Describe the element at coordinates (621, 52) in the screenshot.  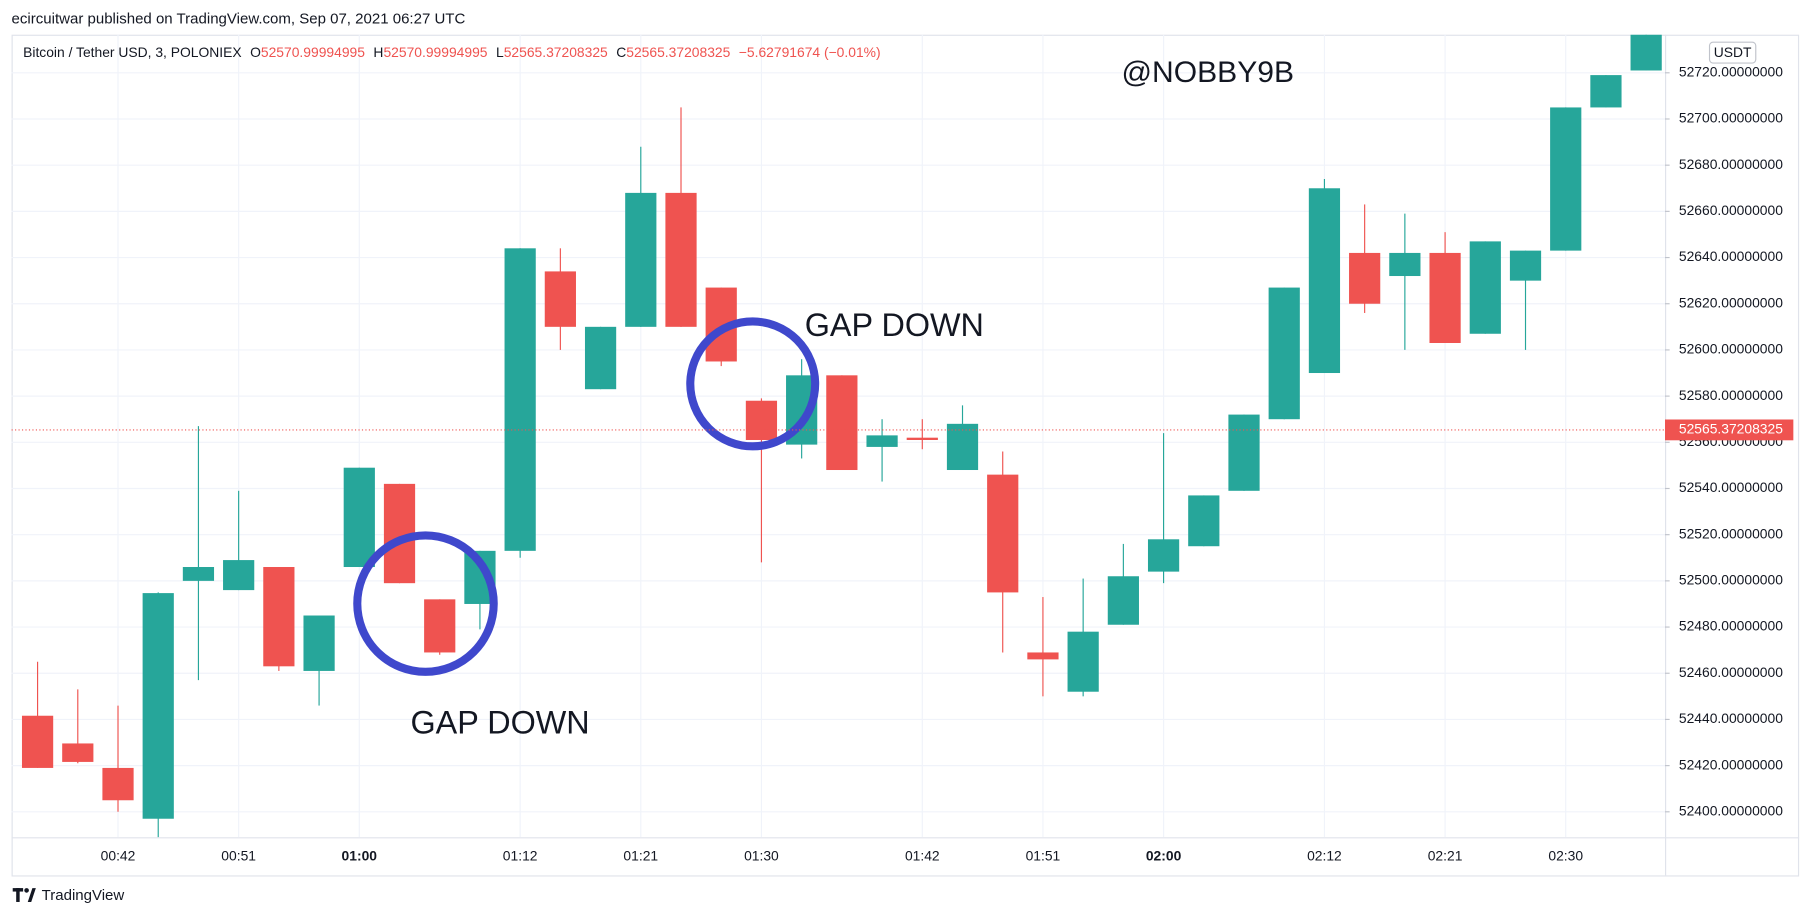
I see `legend-close-label: C` at that location.